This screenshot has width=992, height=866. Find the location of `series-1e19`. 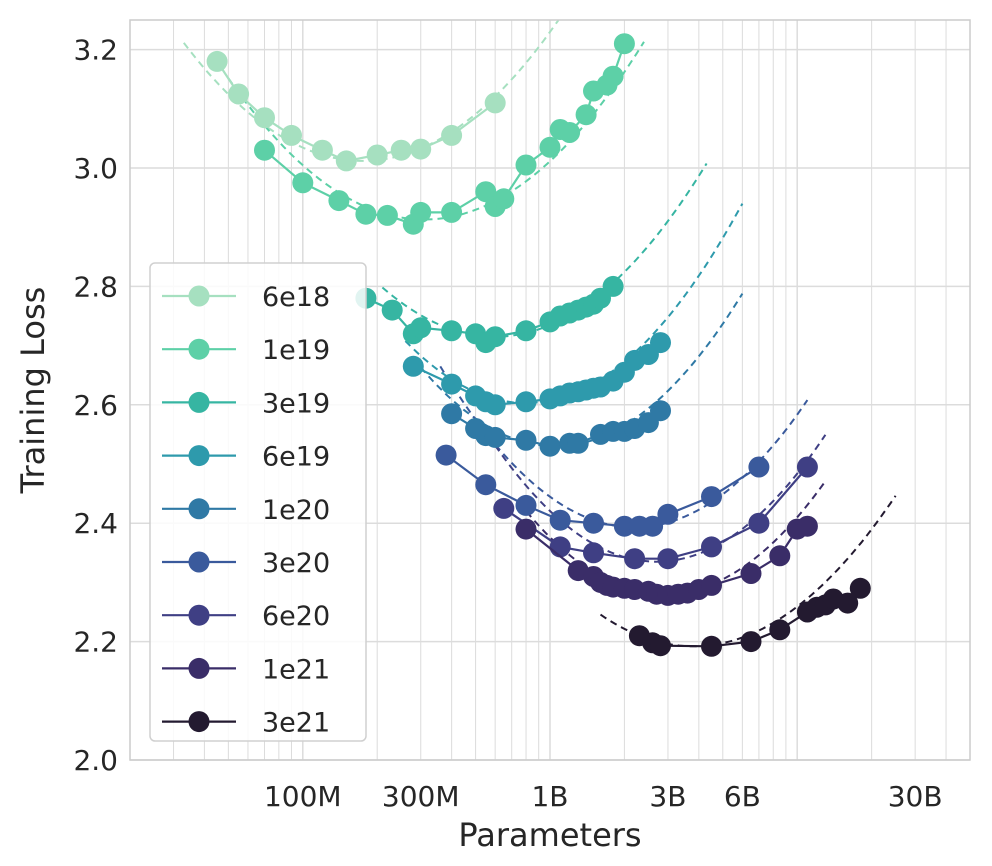

series-1e19 is located at coordinates (444, 134).